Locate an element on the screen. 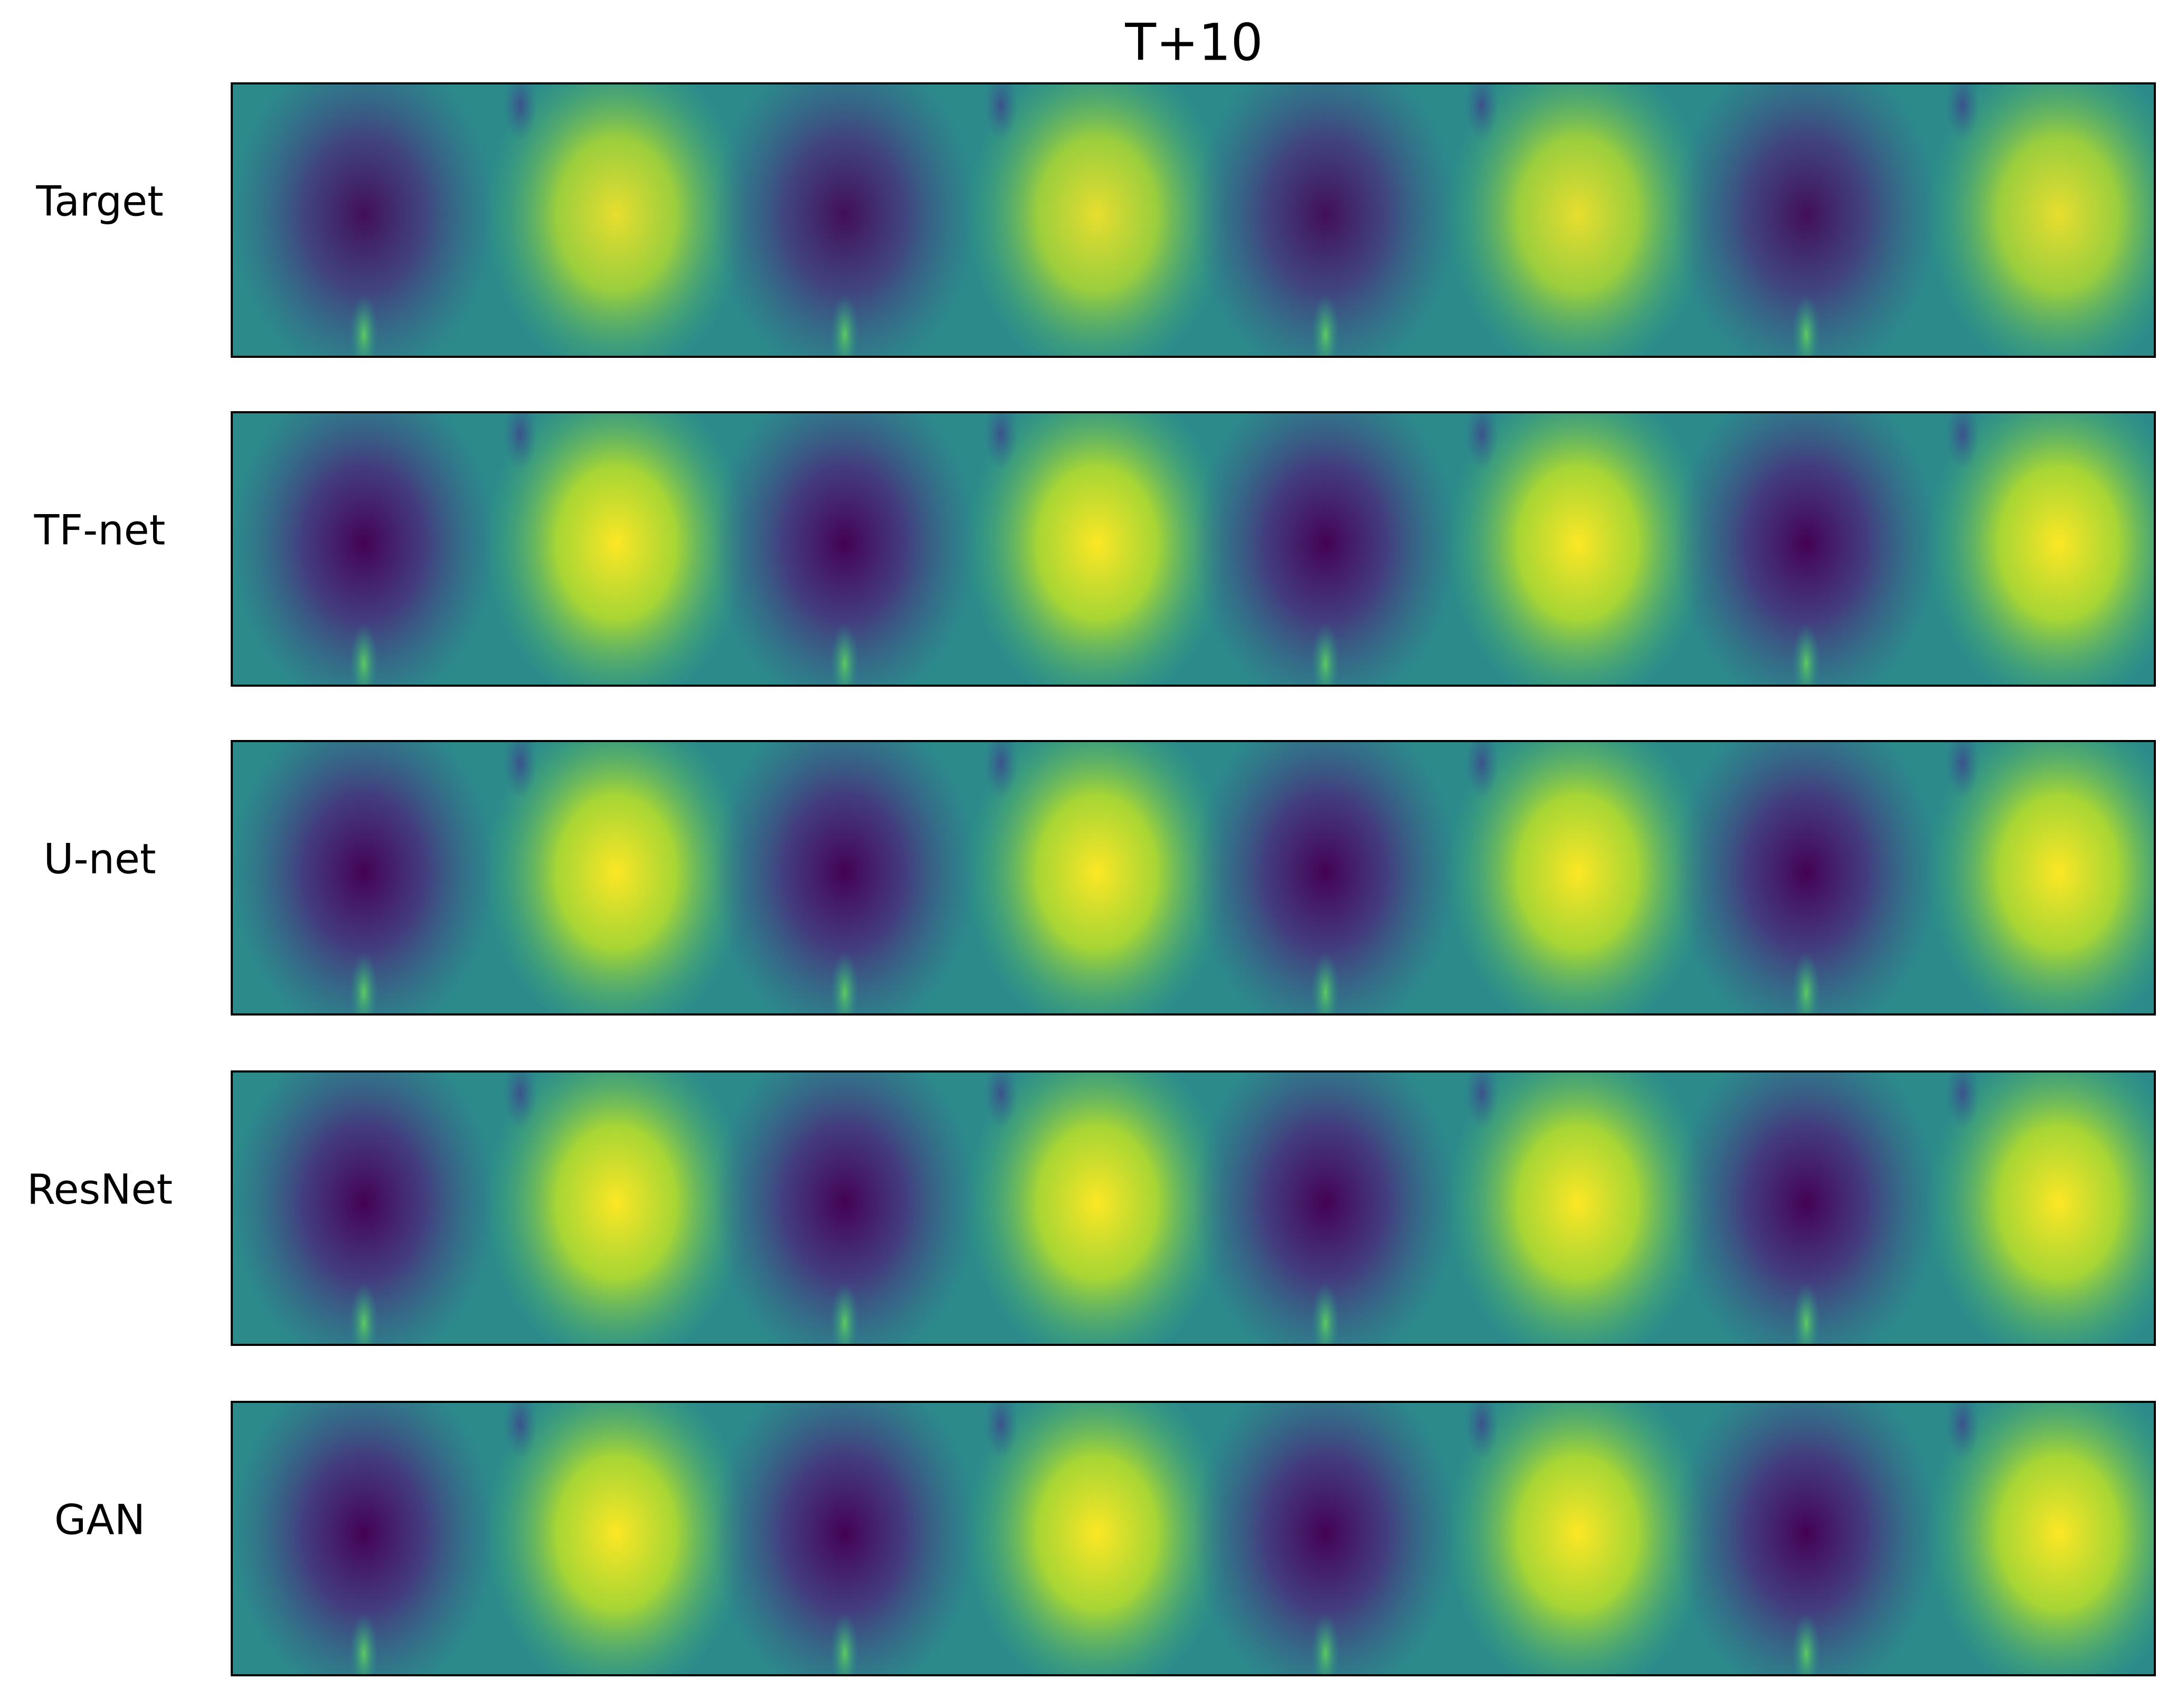 The height and width of the screenshot is (1708, 2177). row-label: GAN is located at coordinates (100, 1520).